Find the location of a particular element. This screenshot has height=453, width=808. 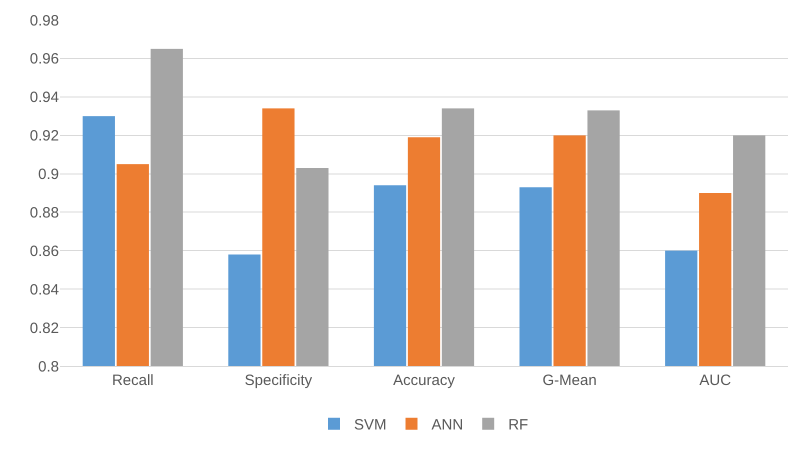

y-tick-label: 0.88 is located at coordinates (44, 213).